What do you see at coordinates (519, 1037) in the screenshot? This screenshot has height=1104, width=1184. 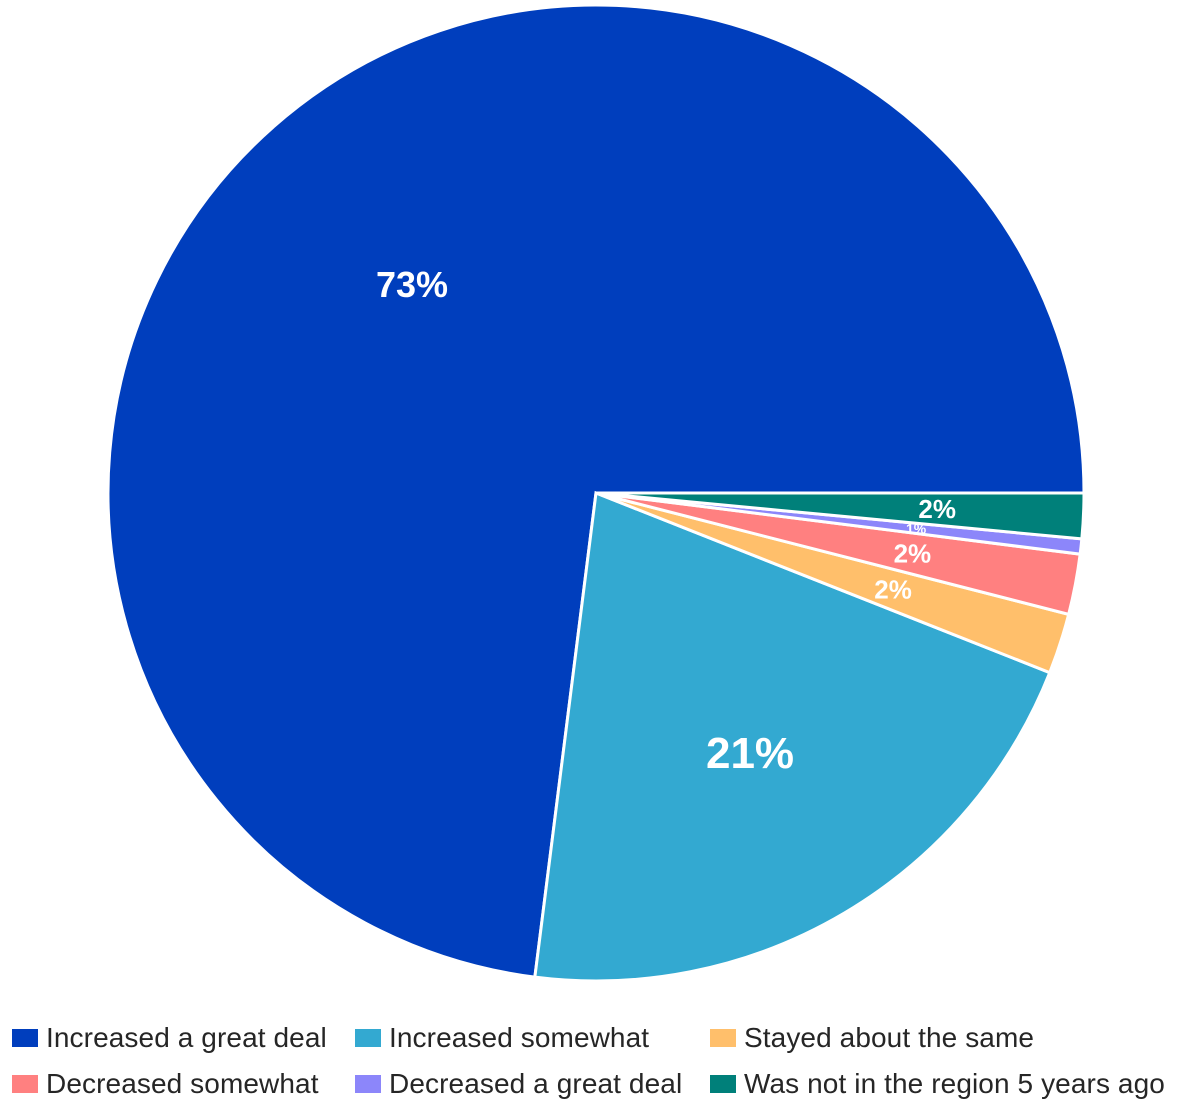 I see `legend-label: Increased somewhat` at bounding box center [519, 1037].